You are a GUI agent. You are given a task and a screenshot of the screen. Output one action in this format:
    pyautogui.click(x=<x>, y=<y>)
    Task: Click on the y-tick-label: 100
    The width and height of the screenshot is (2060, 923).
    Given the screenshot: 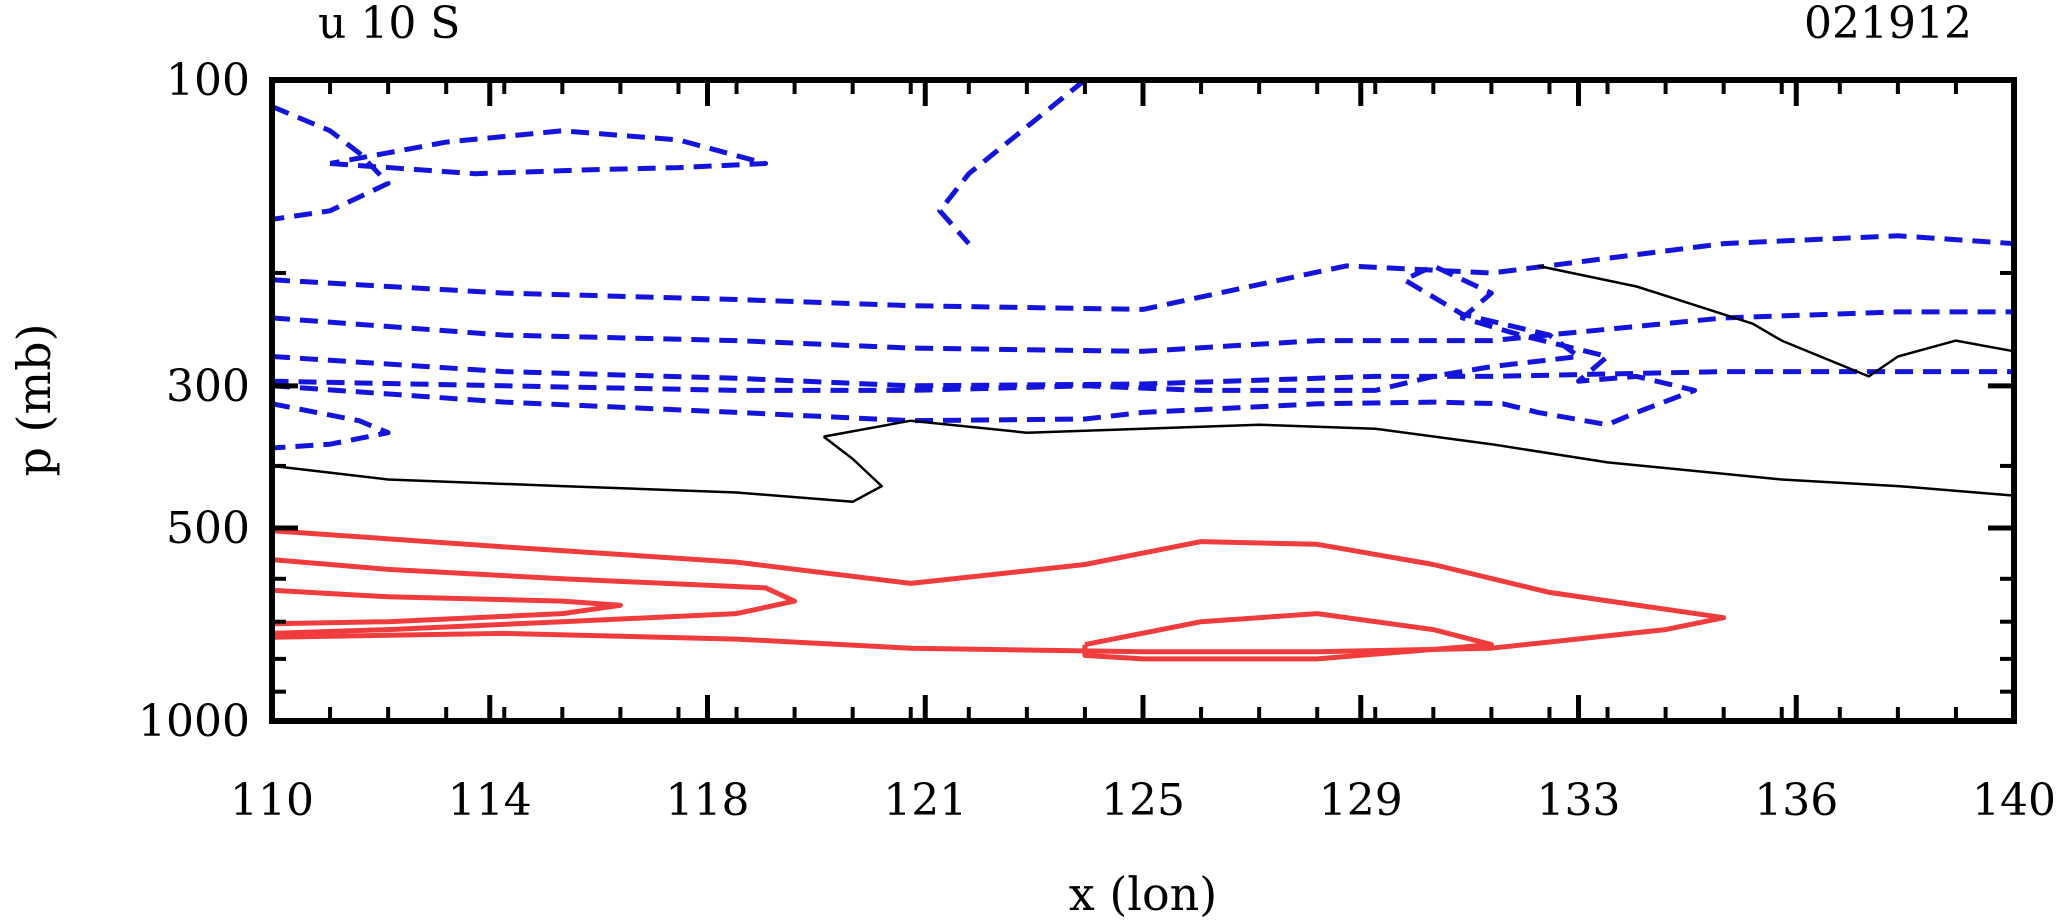 What is the action you would take?
    pyautogui.click(x=208, y=80)
    